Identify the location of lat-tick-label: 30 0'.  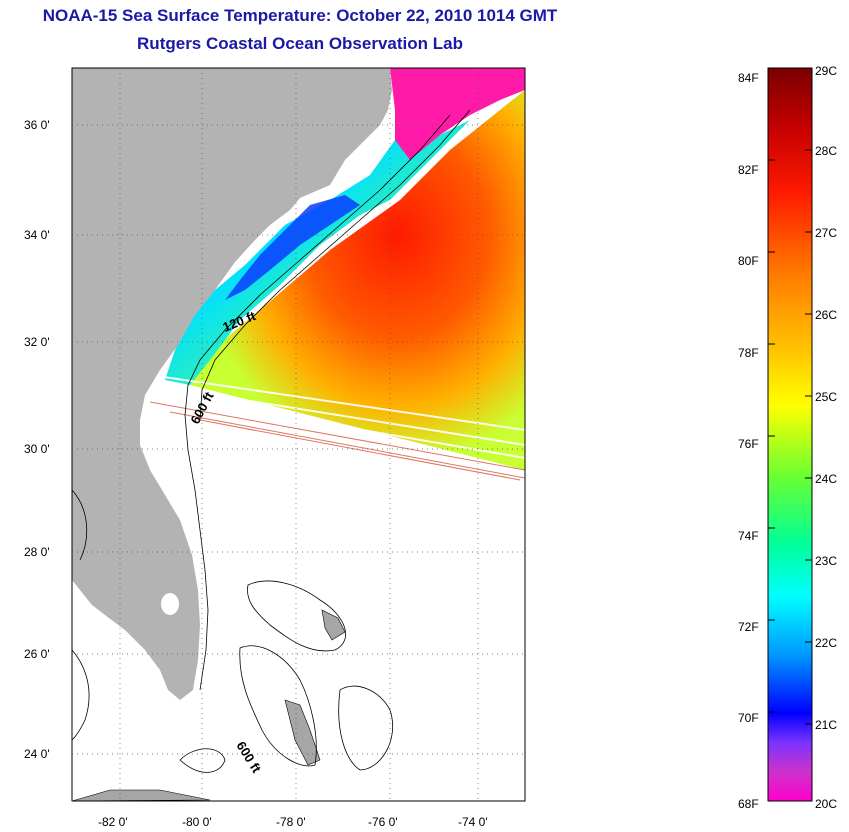
(37, 449).